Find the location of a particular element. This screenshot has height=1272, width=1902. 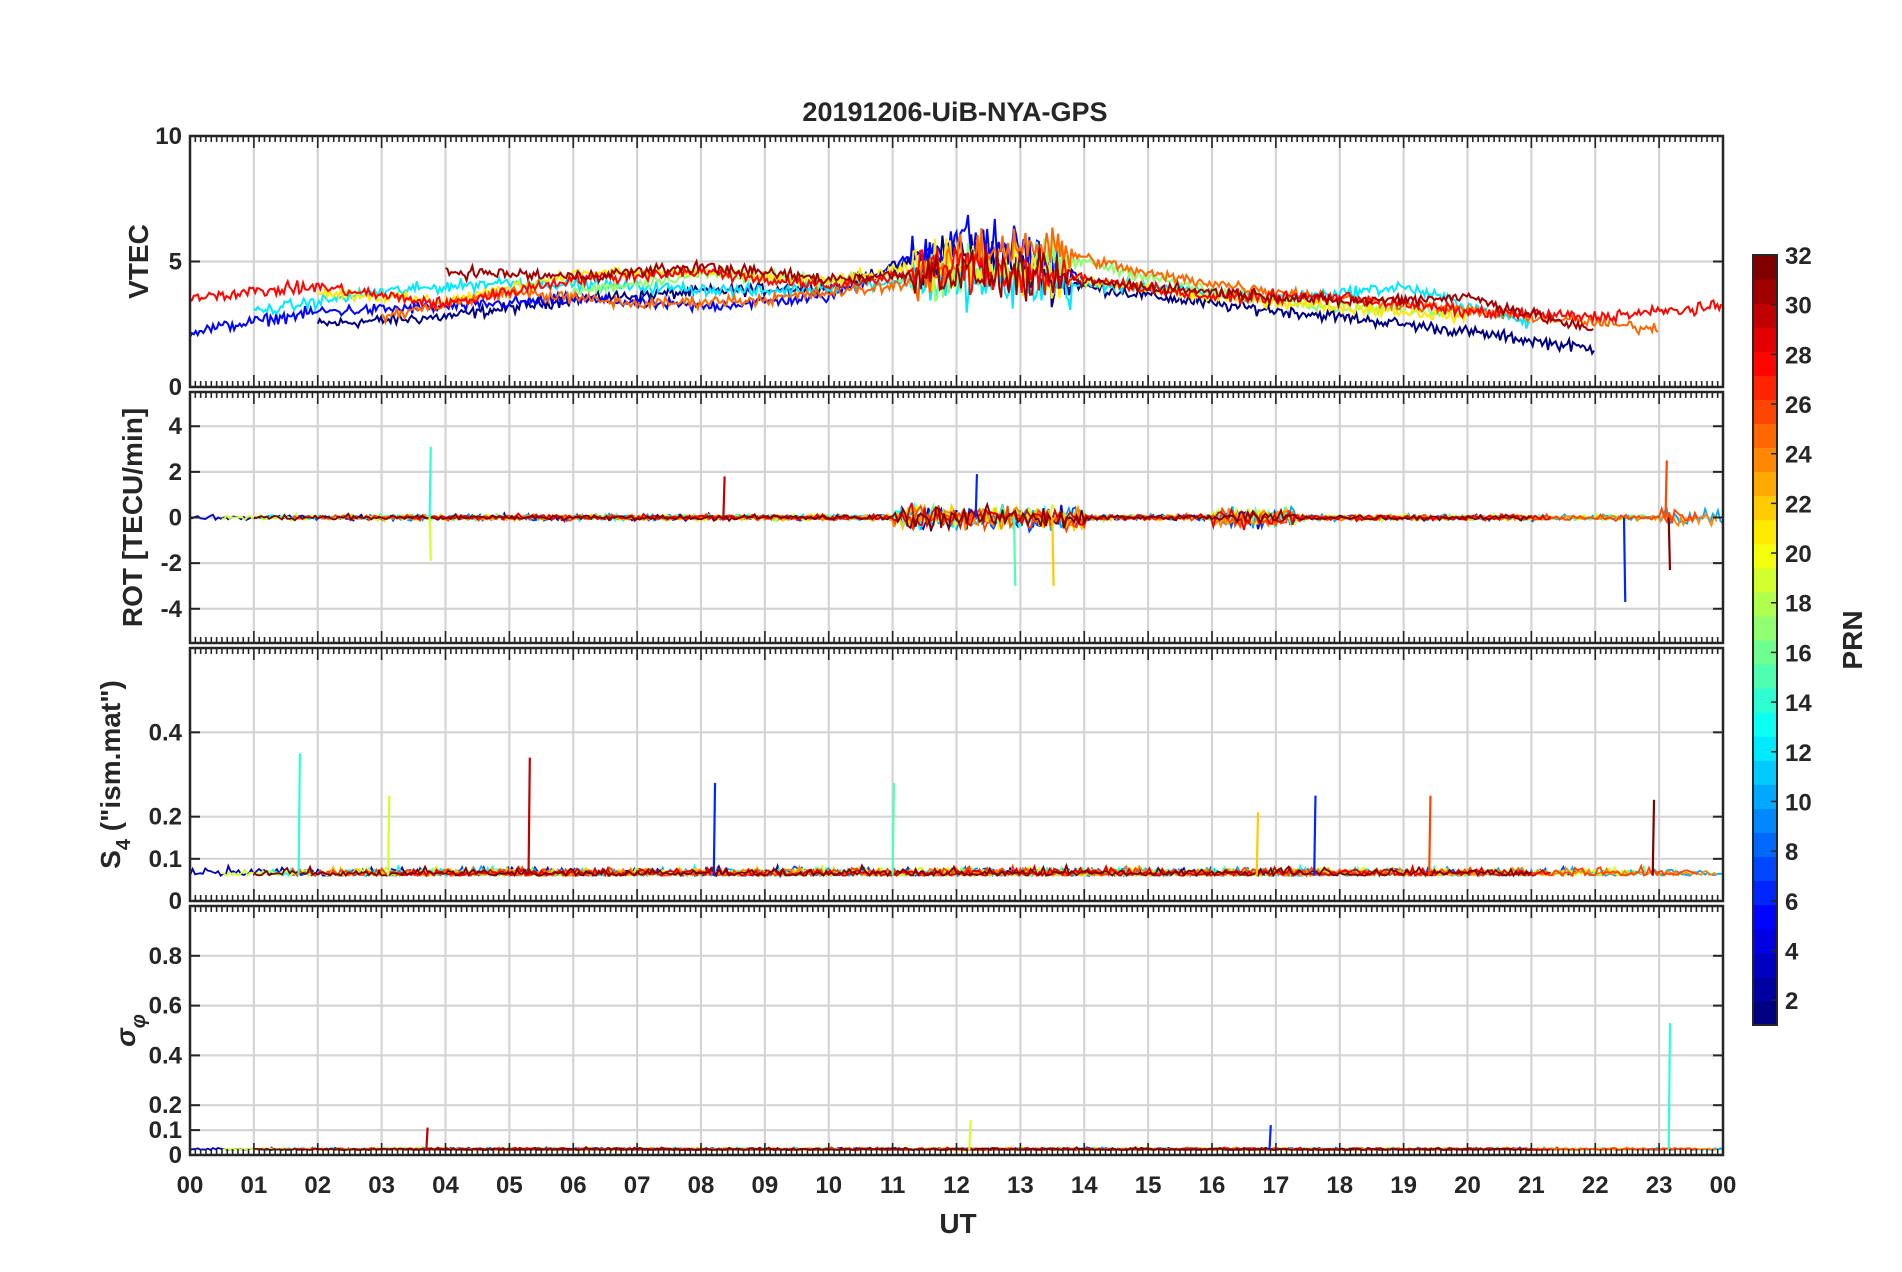

x-tick-label: 03 is located at coordinates (381, 1185).